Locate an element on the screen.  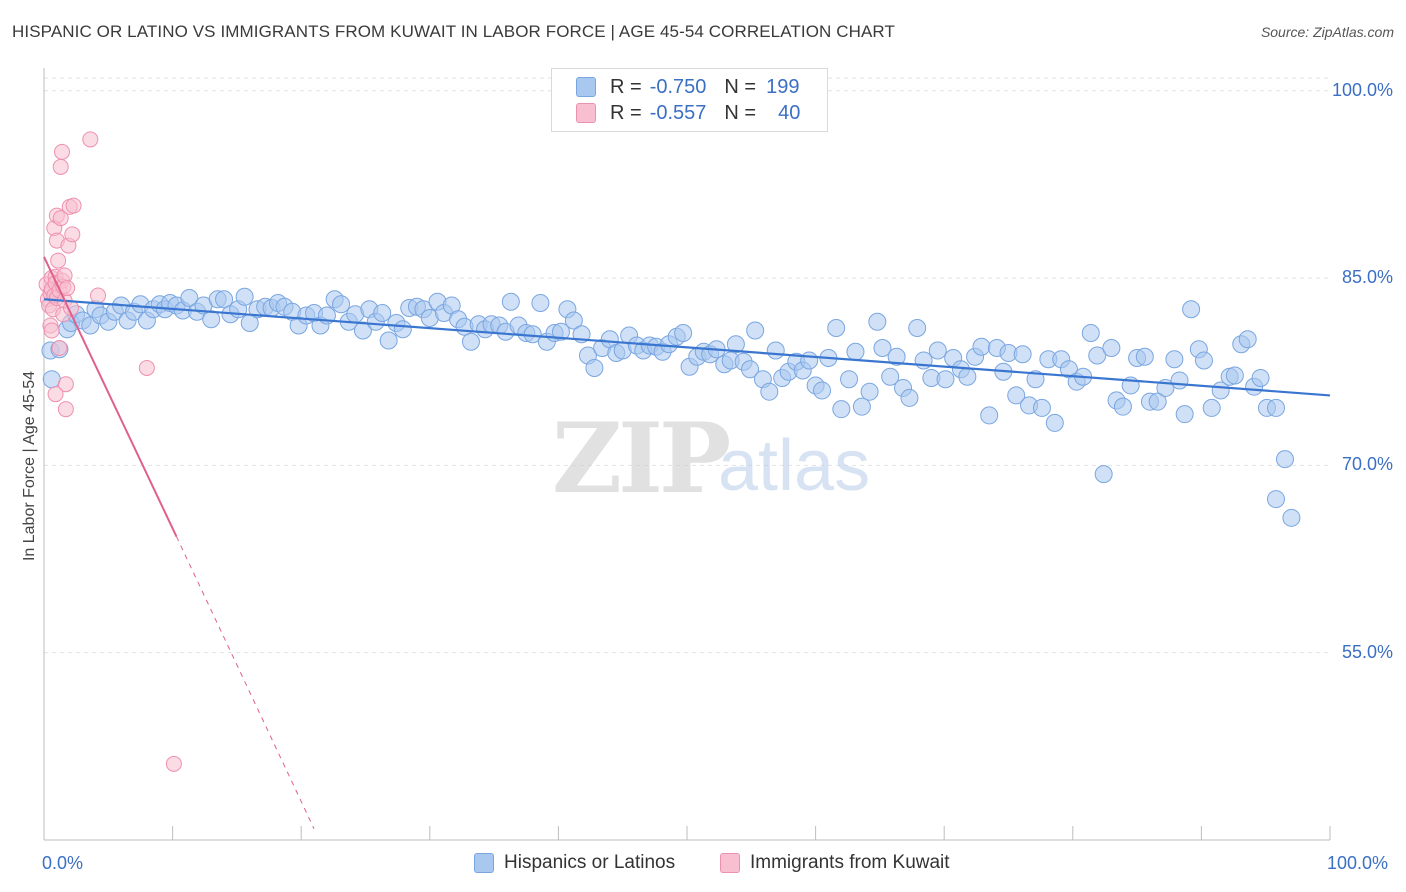
trend-line-kuwait-extrapolated is located at coordinates (245, 682).